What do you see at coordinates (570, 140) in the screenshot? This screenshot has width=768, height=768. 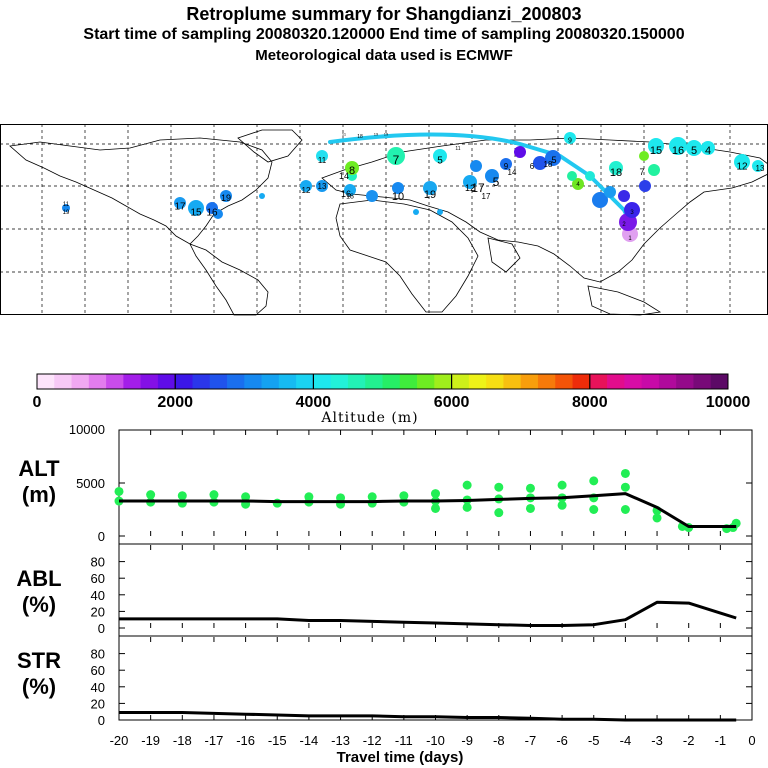 I see `plume-day-label: 9` at bounding box center [570, 140].